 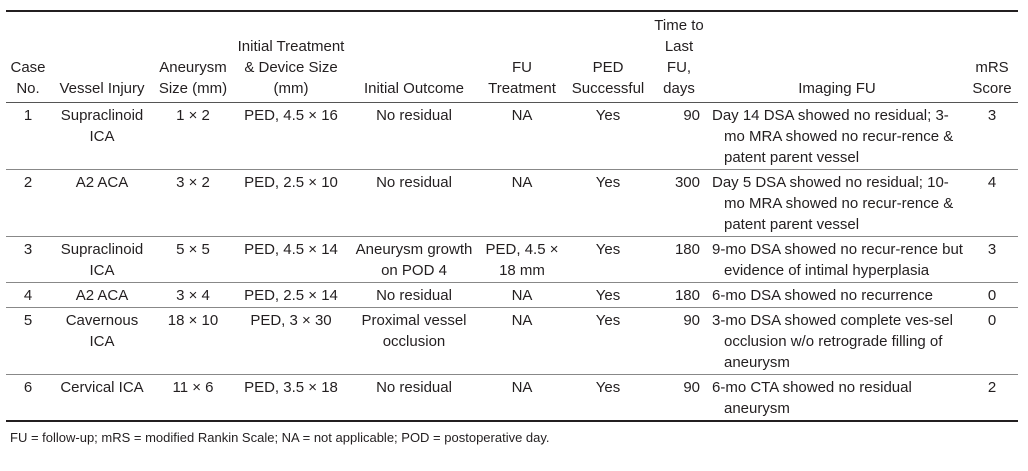 I want to click on cell-case-no: 3, so click(x=28, y=249).